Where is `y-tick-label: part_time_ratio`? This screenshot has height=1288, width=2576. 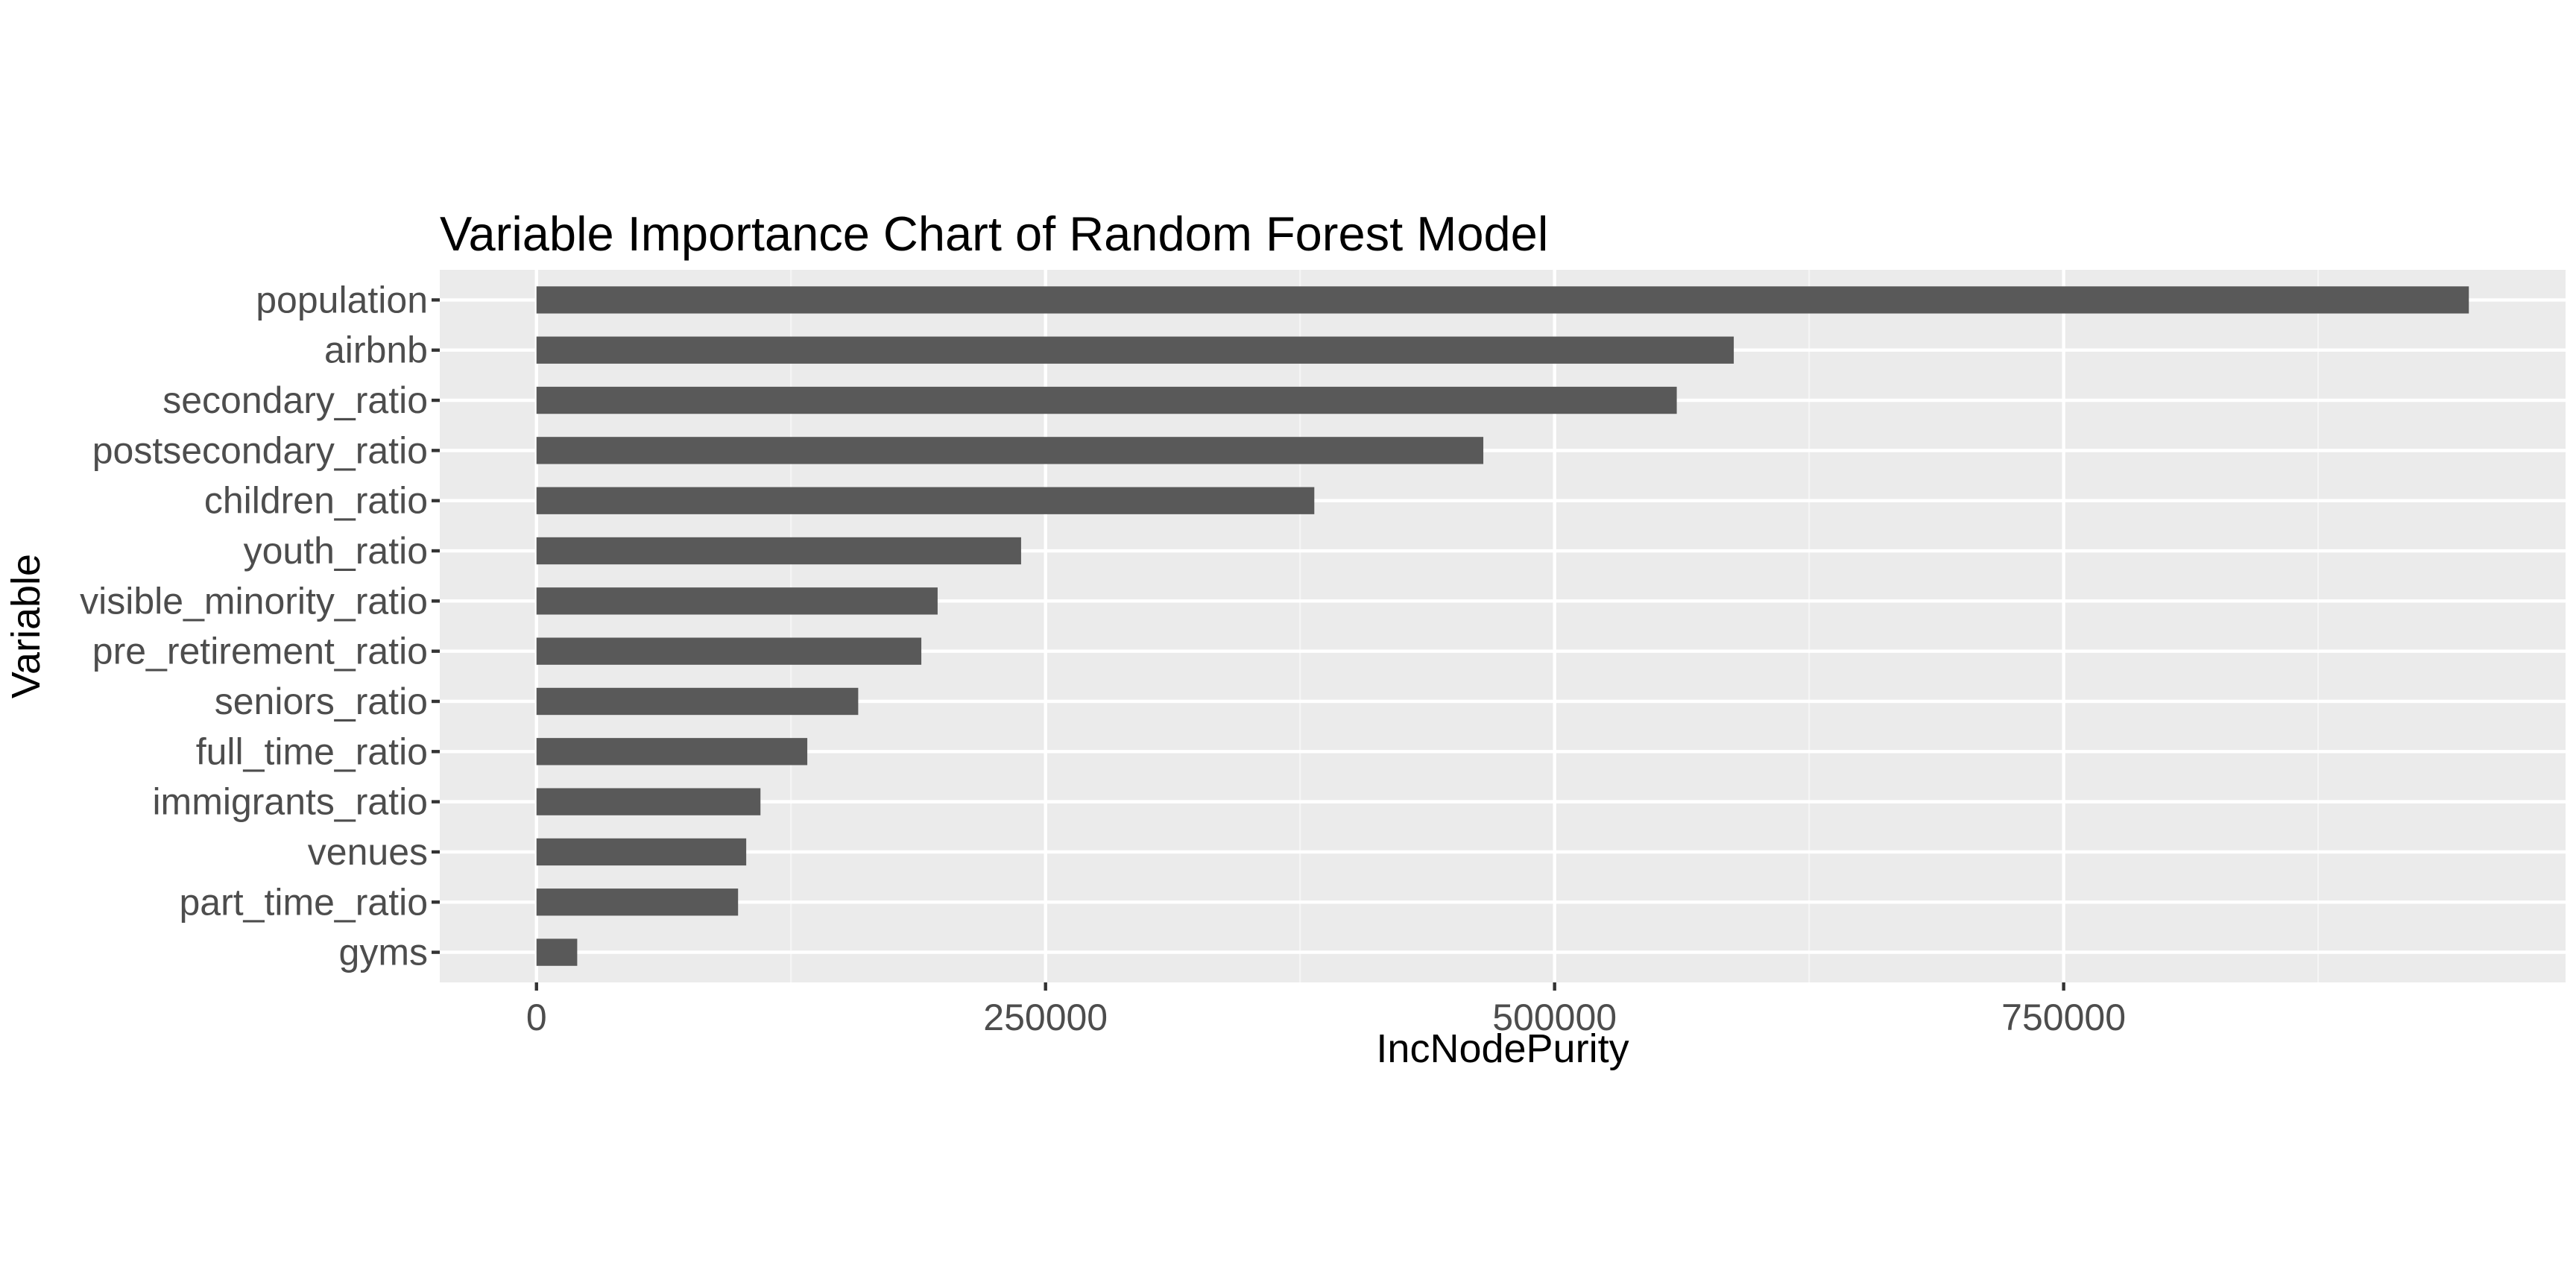
y-tick-label: part_time_ratio is located at coordinates (304, 902).